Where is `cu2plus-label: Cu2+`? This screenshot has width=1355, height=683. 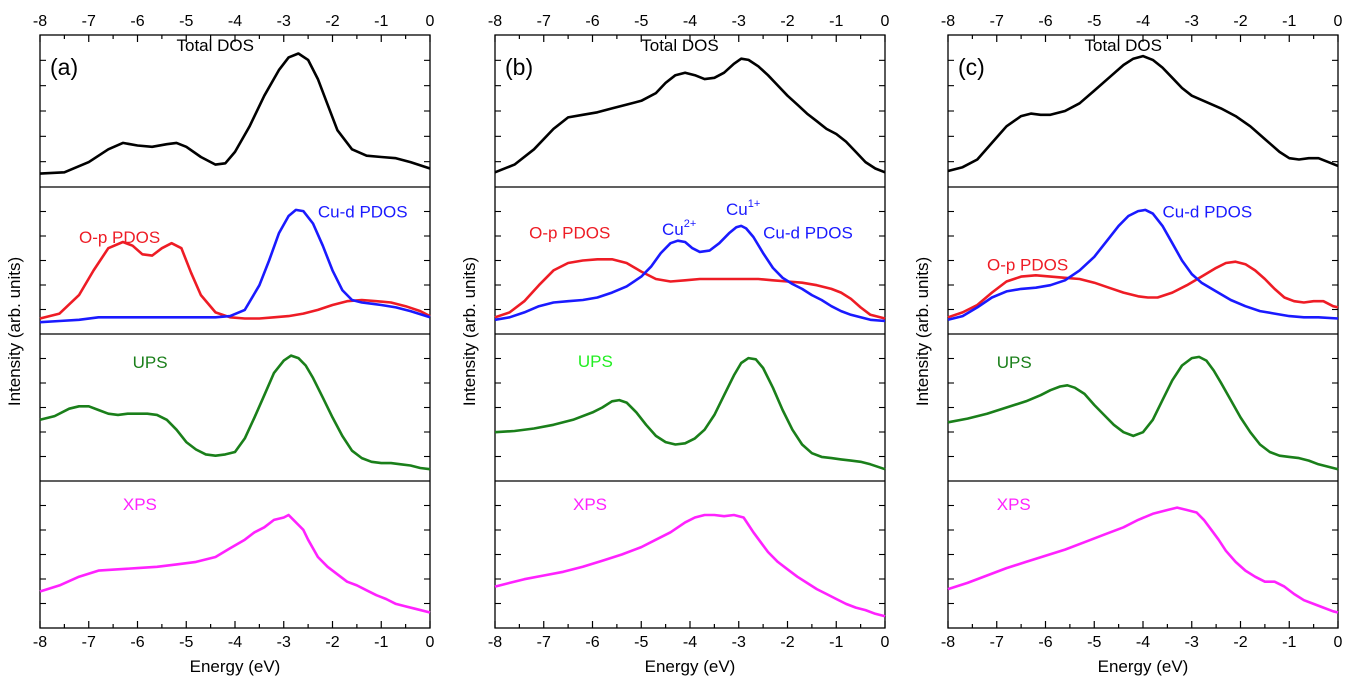
cu2plus-label: Cu2+ is located at coordinates (679, 228).